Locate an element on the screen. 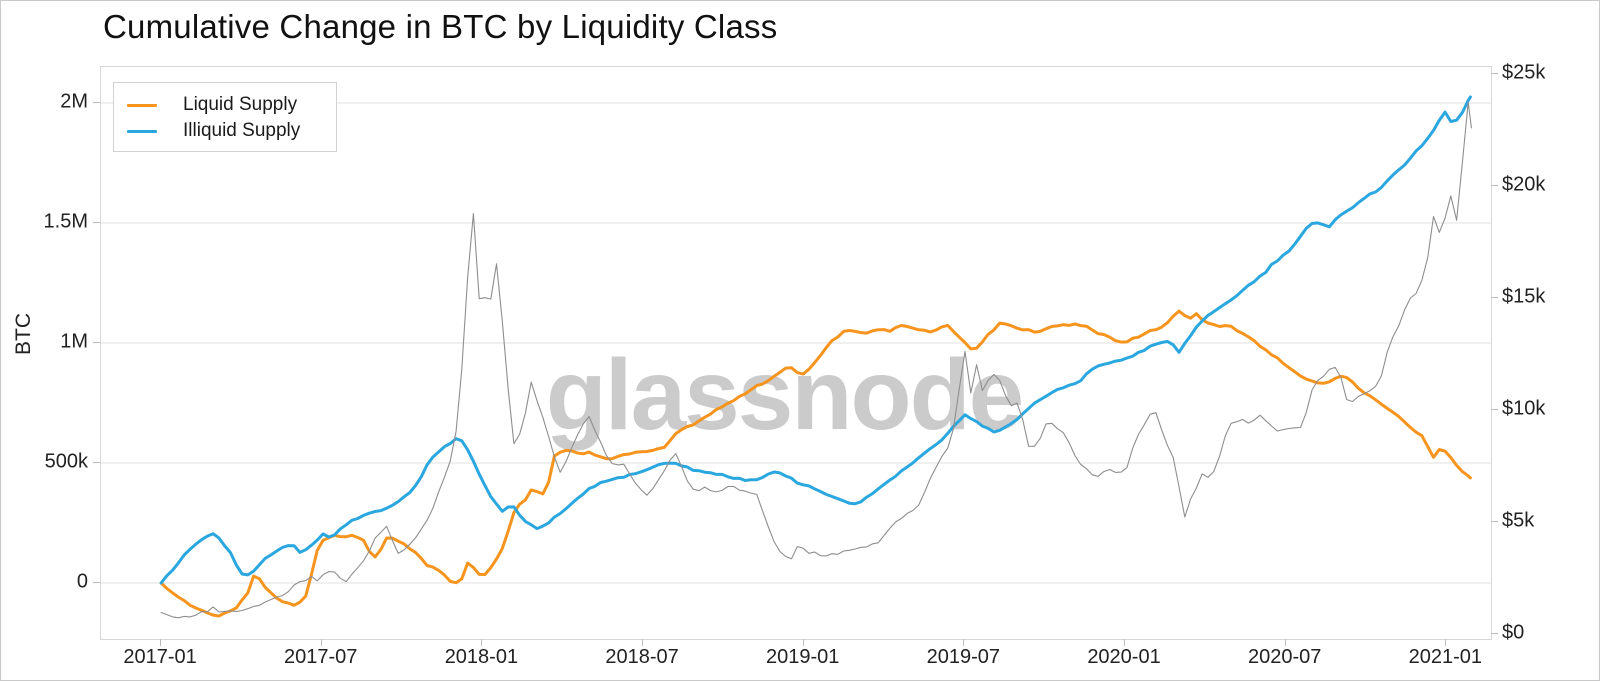 This screenshot has height=681, width=1600. x-tick-label: 2020-07 is located at coordinates (1284, 657).